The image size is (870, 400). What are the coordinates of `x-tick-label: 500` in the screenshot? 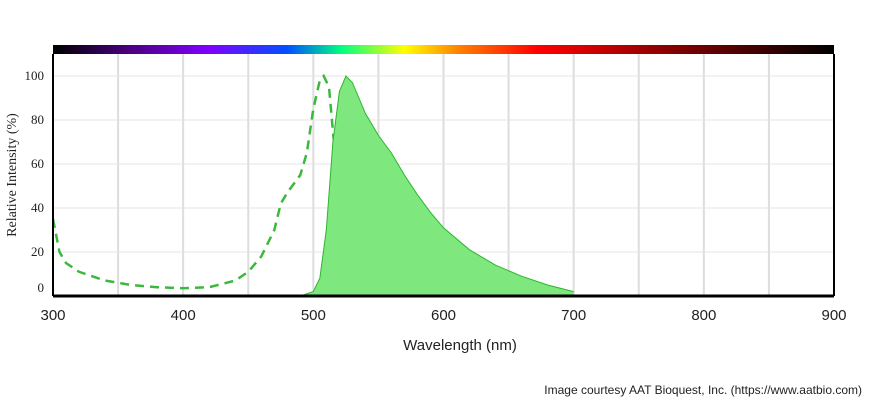 It's located at (313, 315).